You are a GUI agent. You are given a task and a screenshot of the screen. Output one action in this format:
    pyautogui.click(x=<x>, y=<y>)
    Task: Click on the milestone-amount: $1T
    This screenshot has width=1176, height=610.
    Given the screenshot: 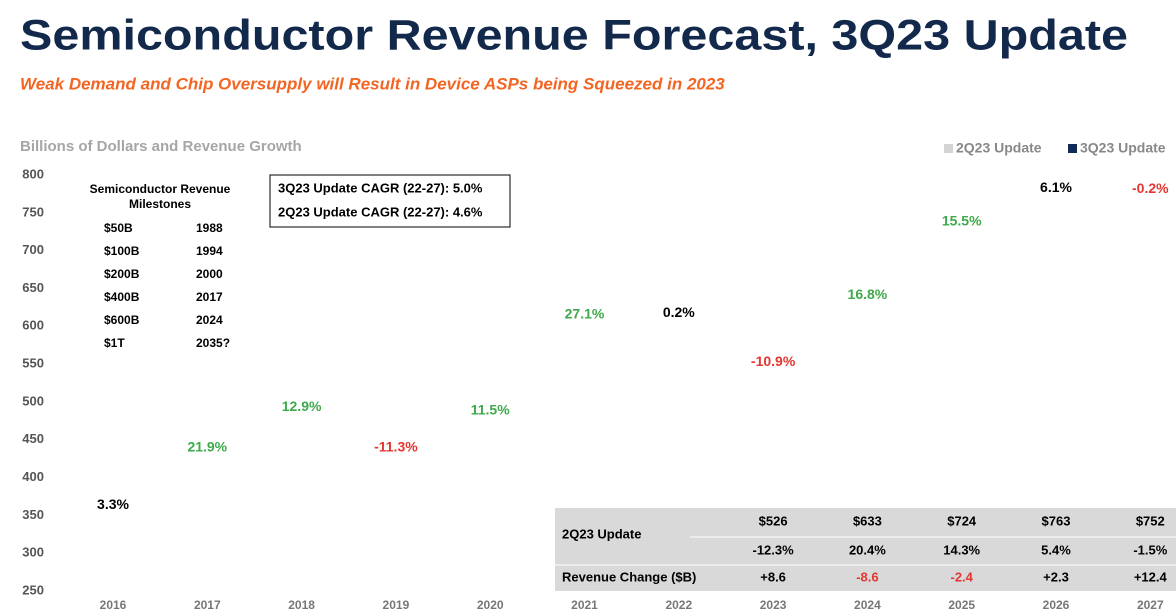 What is the action you would take?
    pyautogui.click(x=114, y=343)
    